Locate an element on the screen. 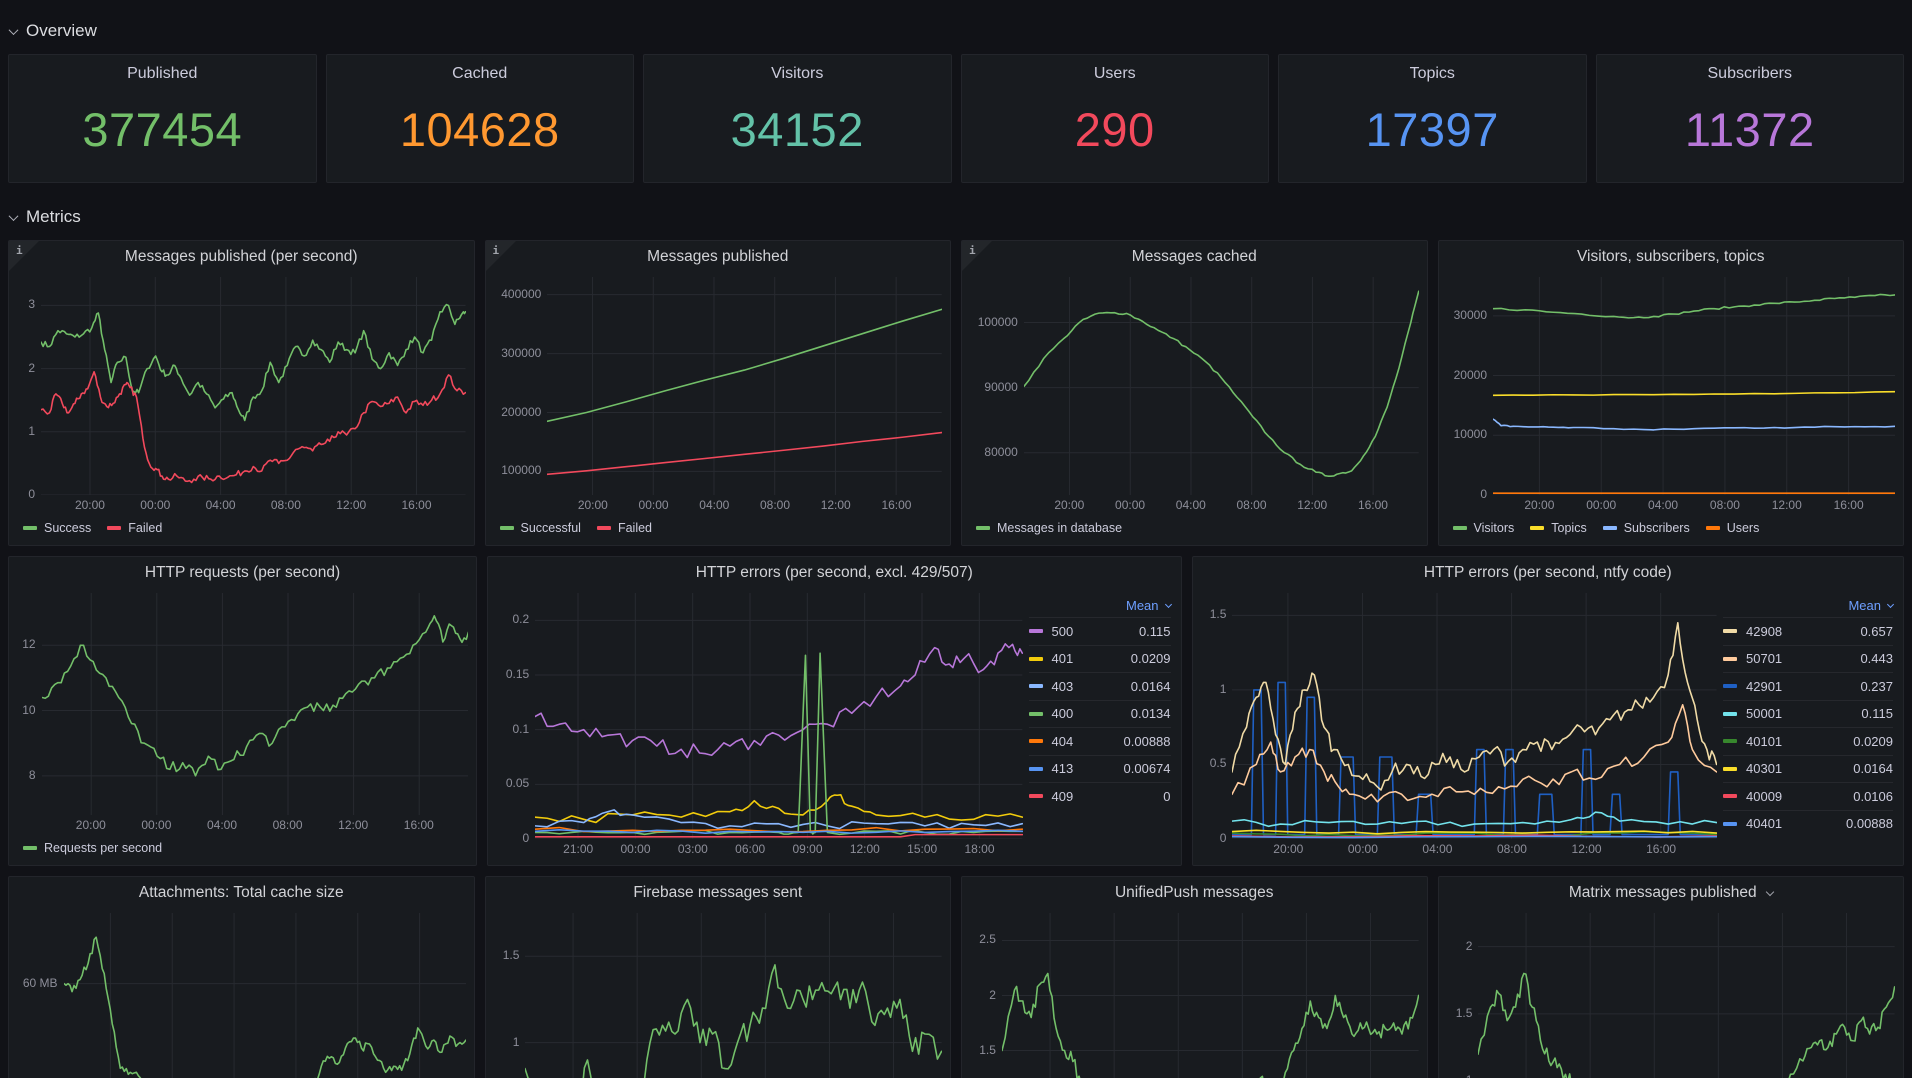 Image resolution: width=1912 pixels, height=1078 pixels. panel-title: HTTP errors (per second, ntfy code) is located at coordinates (1548, 573).